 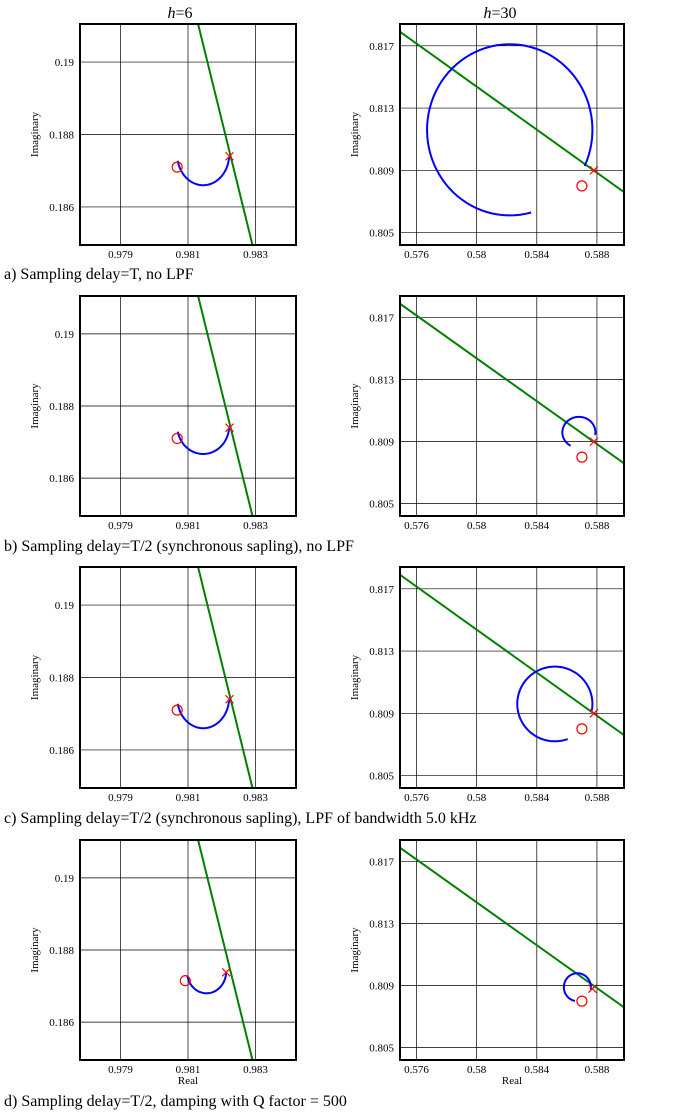 I want to click on panel-0: 0.979 0.981 0.983 0.186 0.188 0.19 Imaginary, so click(x=163, y=142).